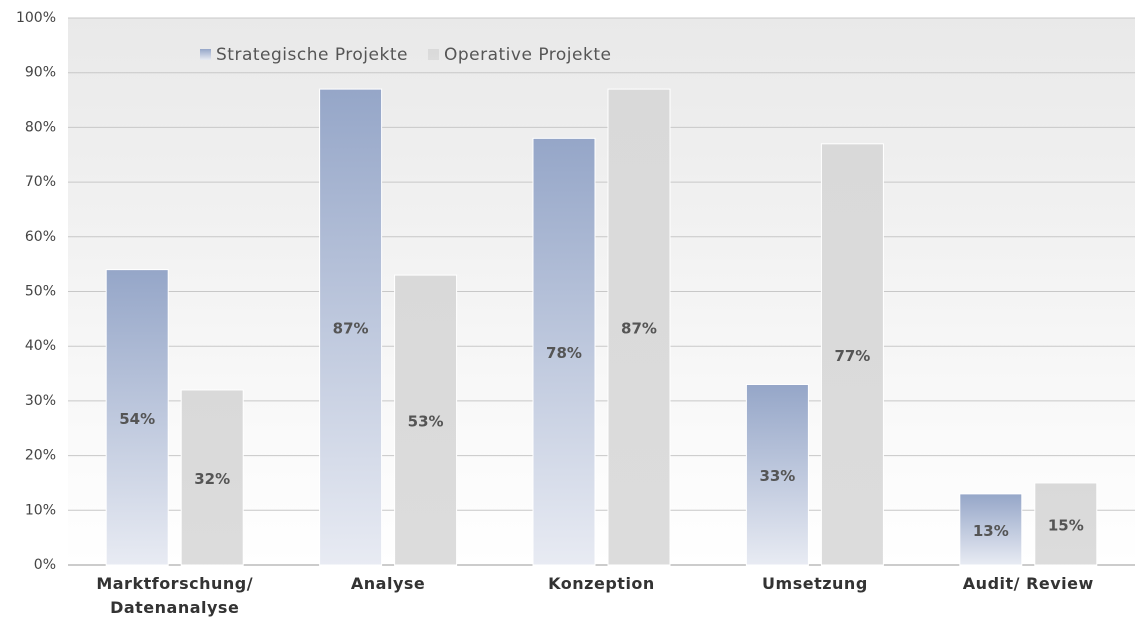  Describe the element at coordinates (527, 55) in the screenshot. I see `legend-label: Operative Projekte` at that location.